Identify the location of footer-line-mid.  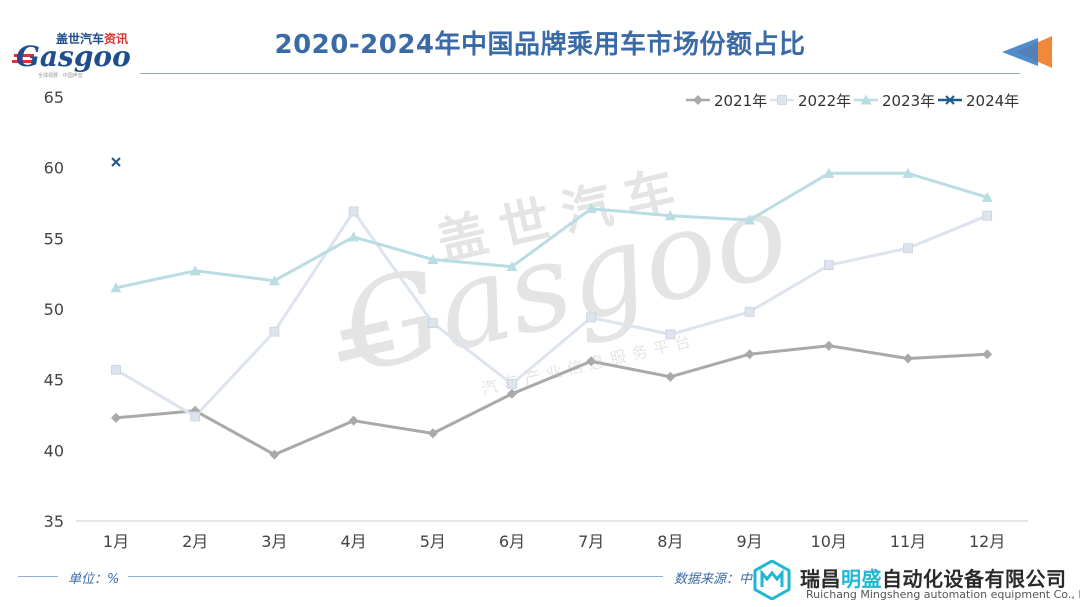
(395, 576).